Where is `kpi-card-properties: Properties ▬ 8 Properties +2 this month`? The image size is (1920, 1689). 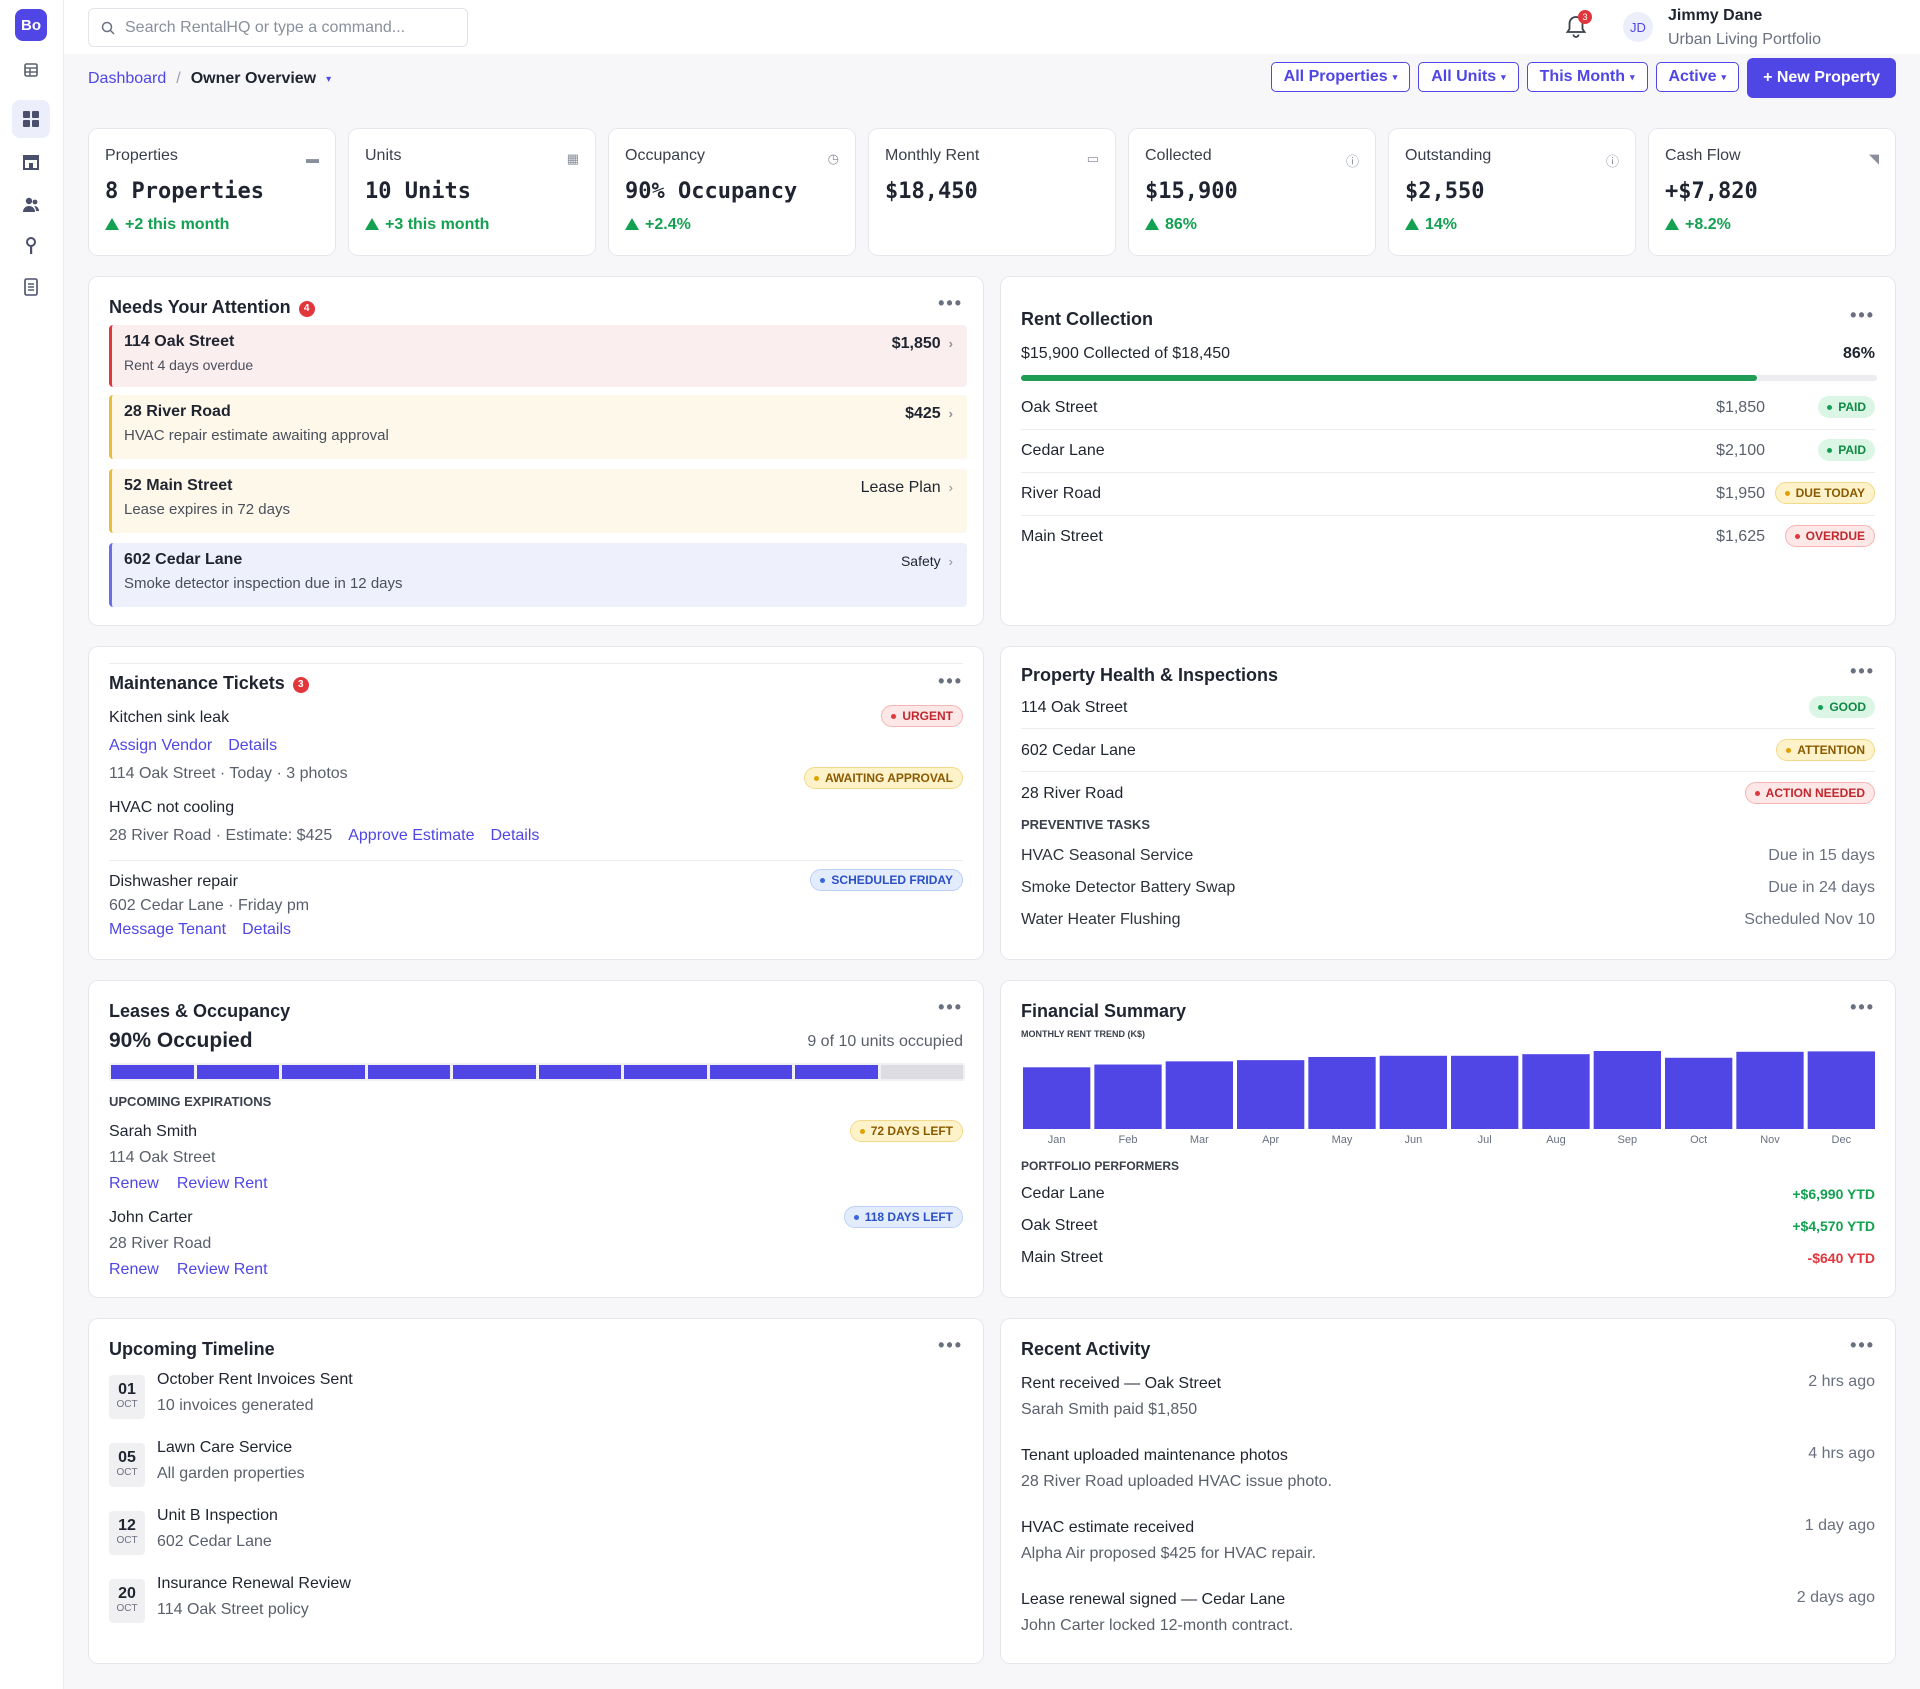
kpi-card-properties: Properties ▬ 8 Properties +2 this month is located at coordinates (212, 192).